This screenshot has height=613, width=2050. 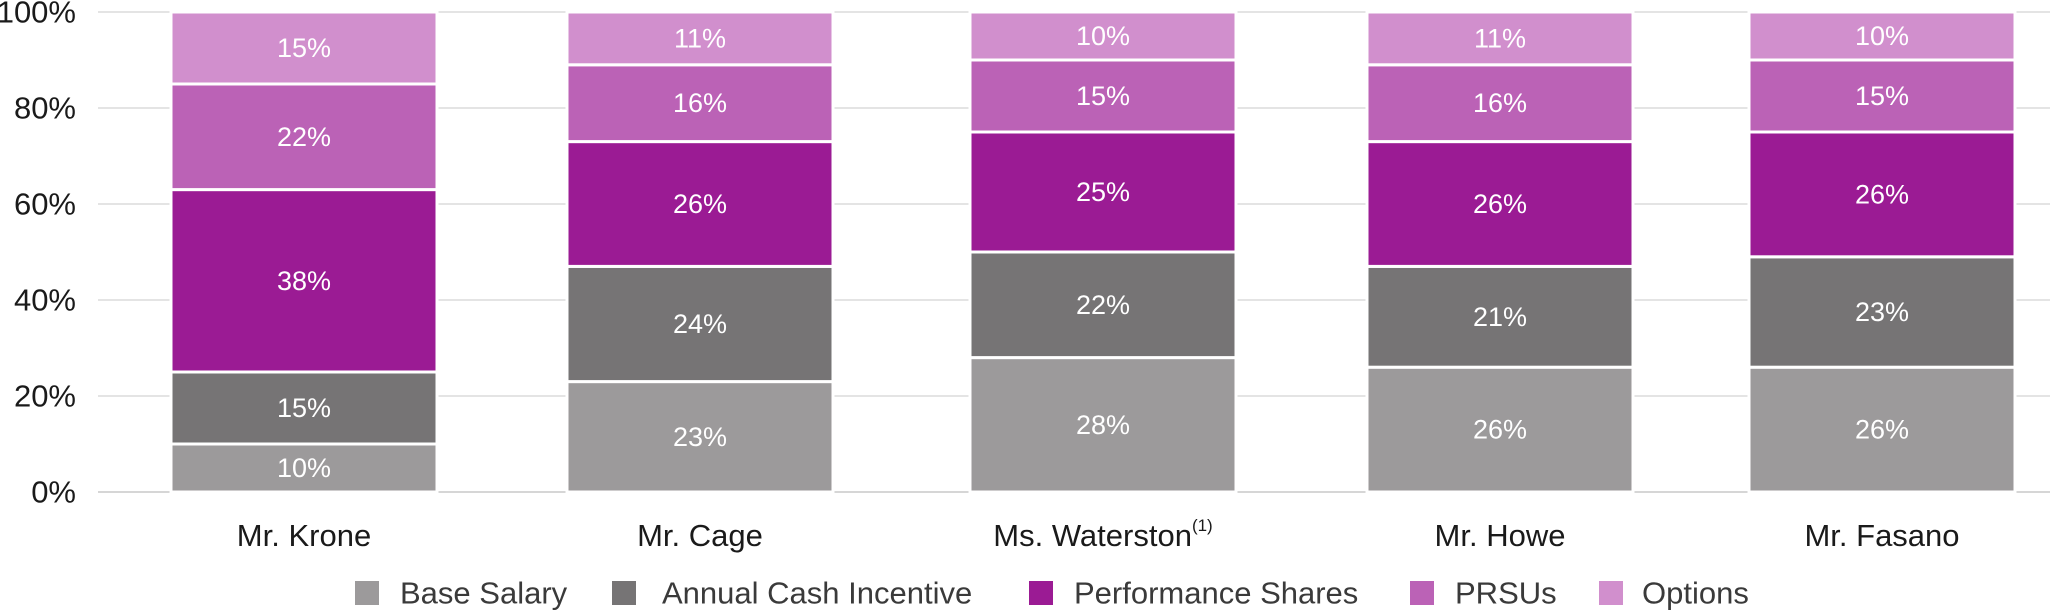 What do you see at coordinates (817, 593) in the screenshot?
I see `legend-label: Annual Cash Incentive` at bounding box center [817, 593].